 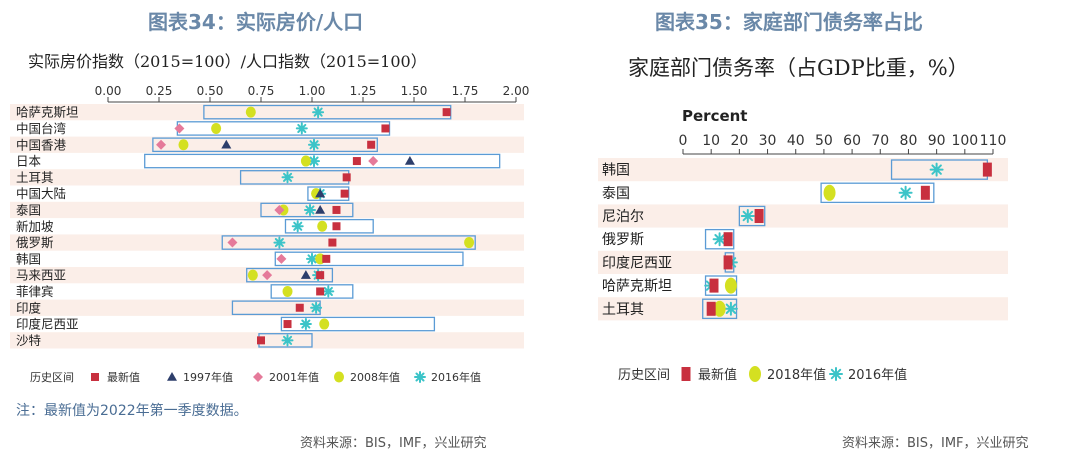 What do you see at coordinates (258, 377) in the screenshot?
I see `left-legend-2001-mark` at bounding box center [258, 377].